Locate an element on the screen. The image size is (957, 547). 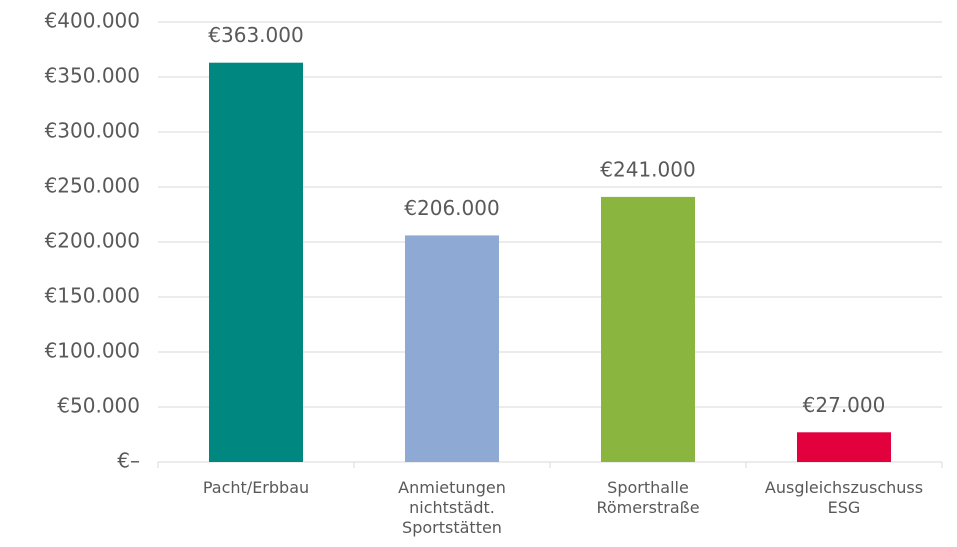
y-tick-label: €300.000 is located at coordinates (92, 131).